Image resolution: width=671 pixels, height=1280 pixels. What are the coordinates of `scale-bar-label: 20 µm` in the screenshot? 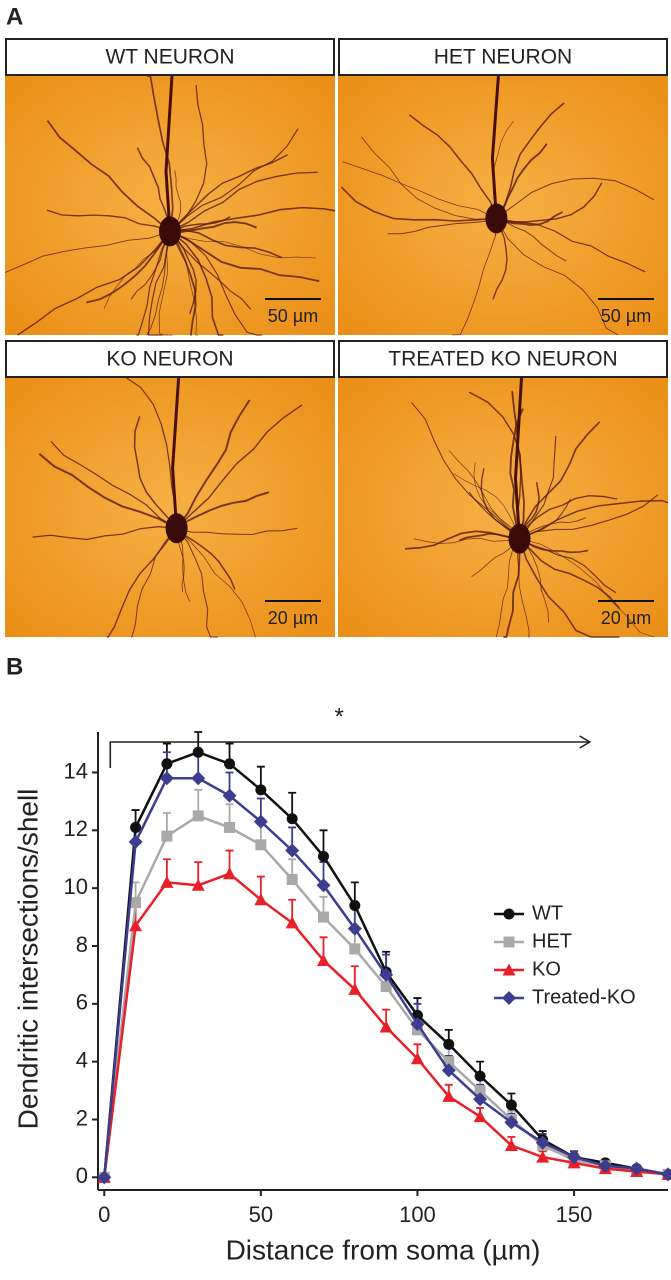 It's located at (626, 618).